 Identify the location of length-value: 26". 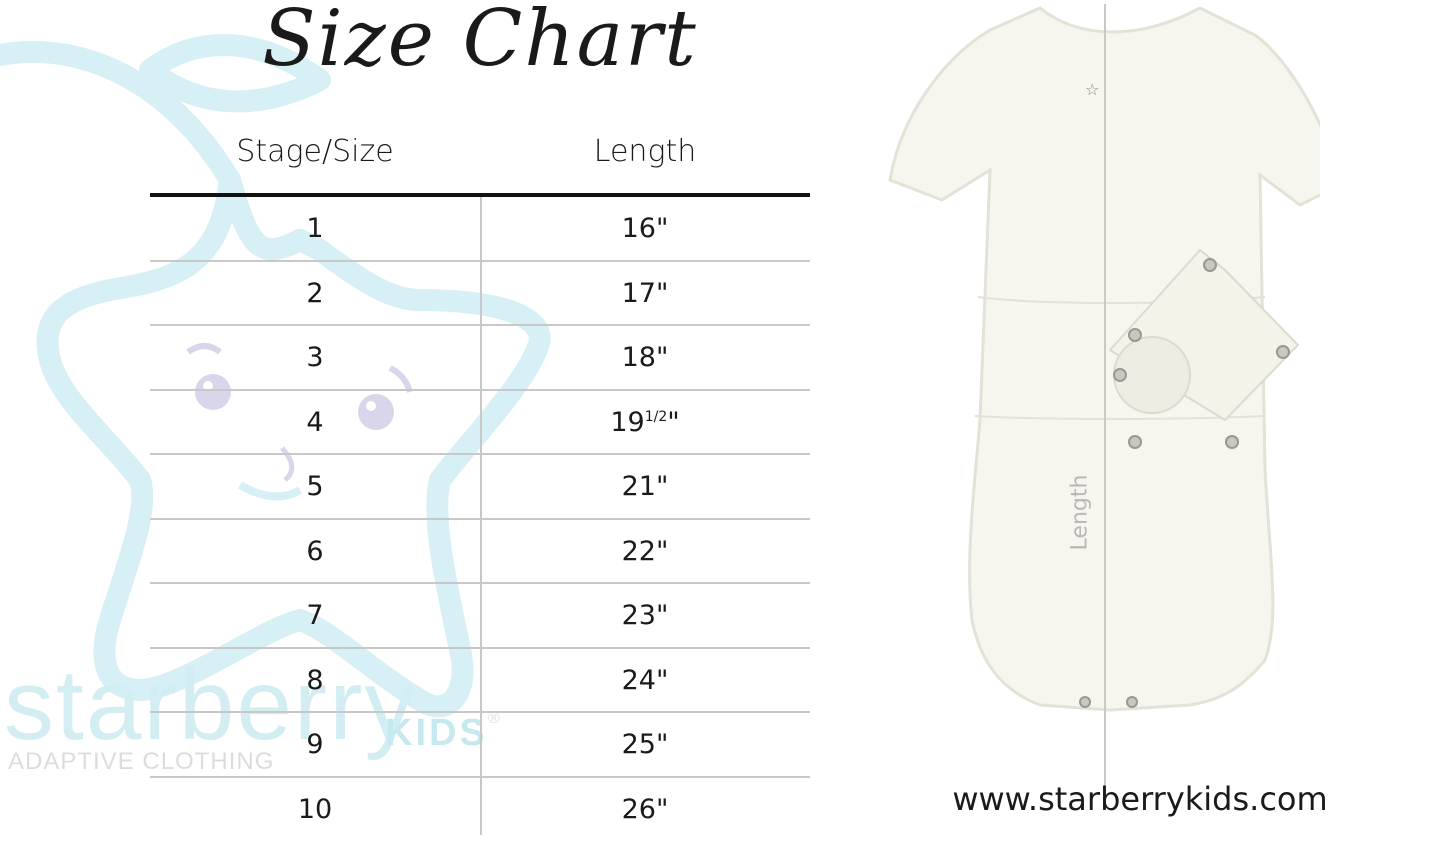
(645, 809).